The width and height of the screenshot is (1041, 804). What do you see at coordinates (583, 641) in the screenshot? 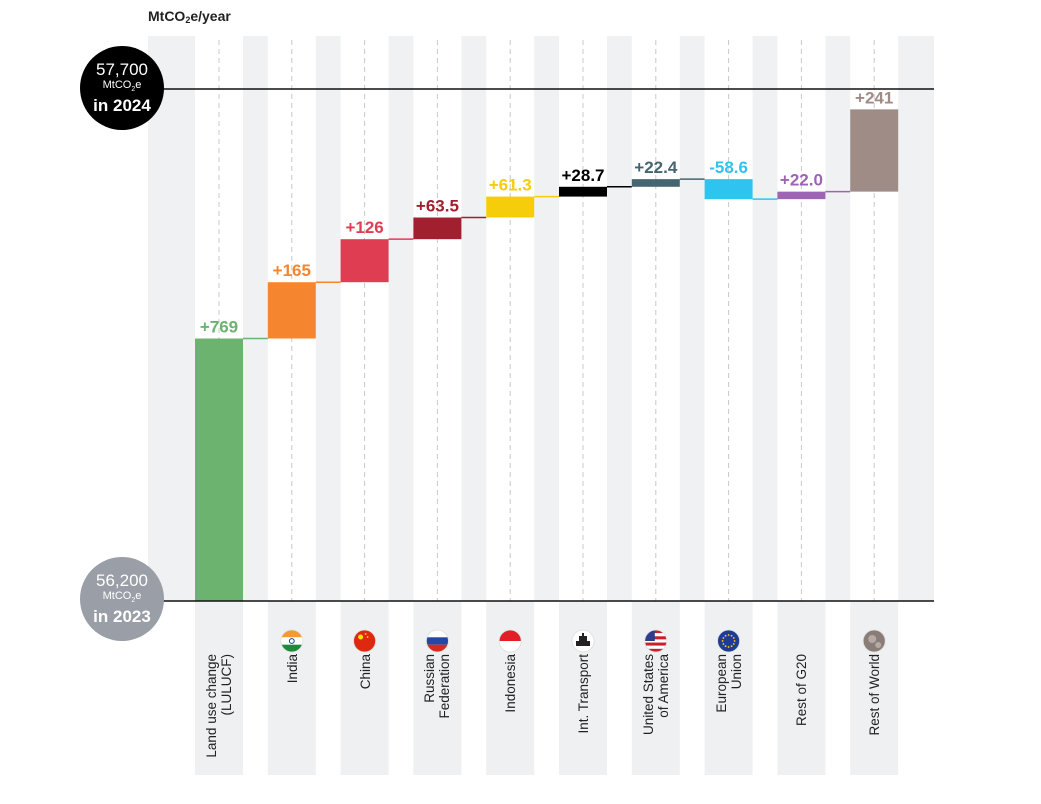
I see `ship-icon` at bounding box center [583, 641].